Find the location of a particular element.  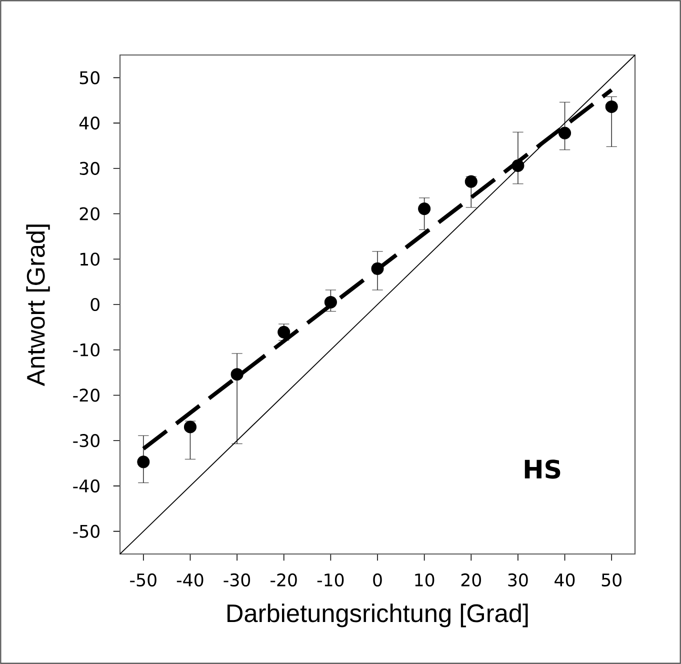

x-tick-label: -50 is located at coordinates (143, 579).